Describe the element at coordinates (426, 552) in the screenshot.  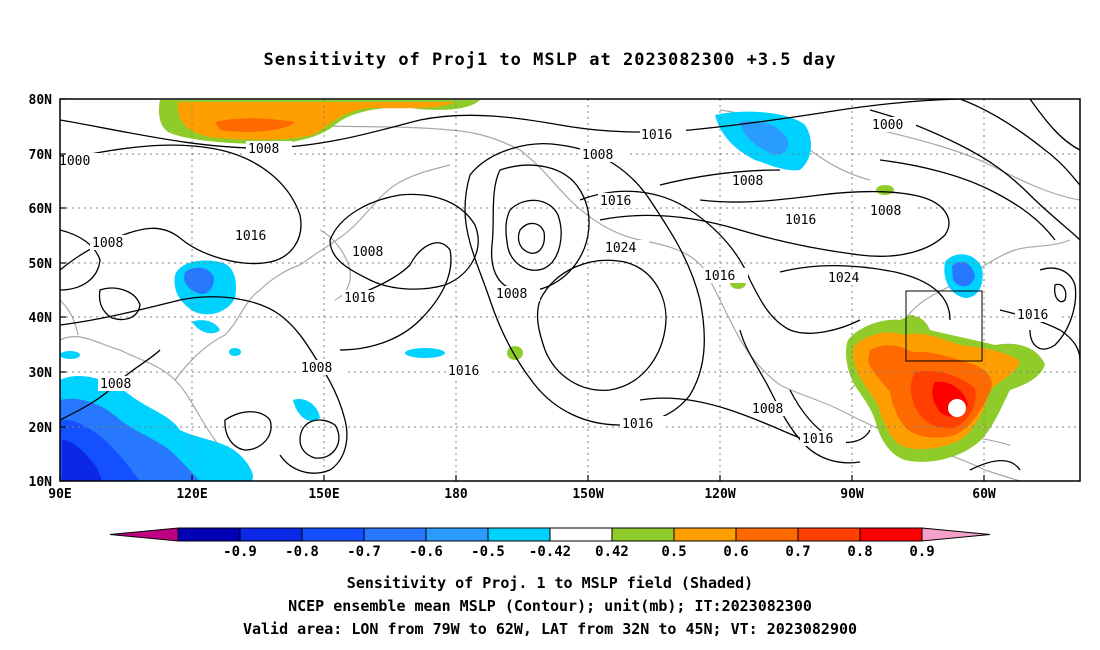
I see `colorbar-tick-label: -0.6` at that location.